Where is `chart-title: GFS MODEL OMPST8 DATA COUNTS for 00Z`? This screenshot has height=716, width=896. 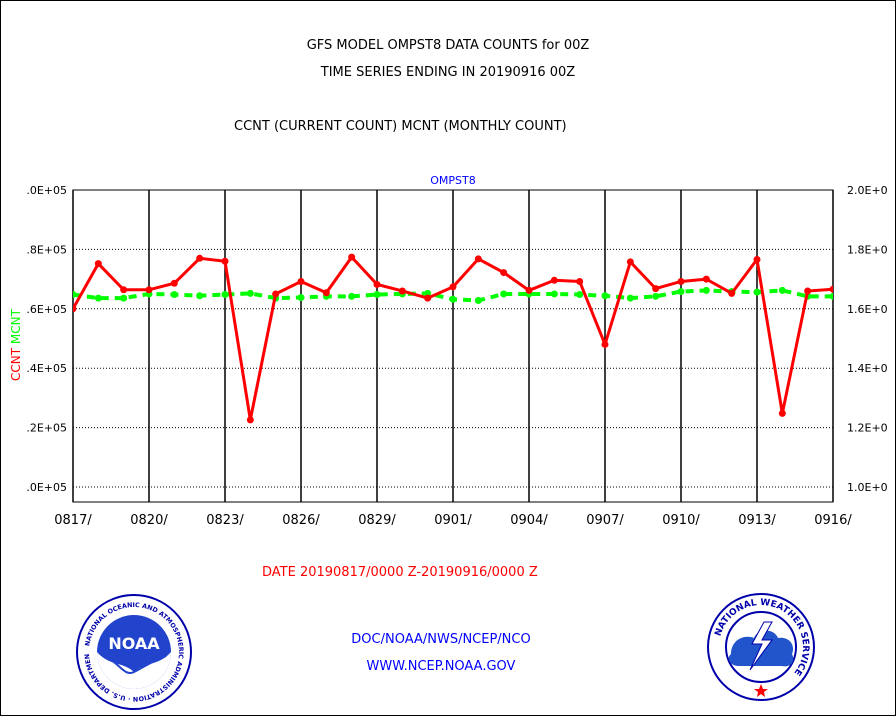 chart-title: GFS MODEL OMPST8 DATA COUNTS for 00Z is located at coordinates (448, 45).